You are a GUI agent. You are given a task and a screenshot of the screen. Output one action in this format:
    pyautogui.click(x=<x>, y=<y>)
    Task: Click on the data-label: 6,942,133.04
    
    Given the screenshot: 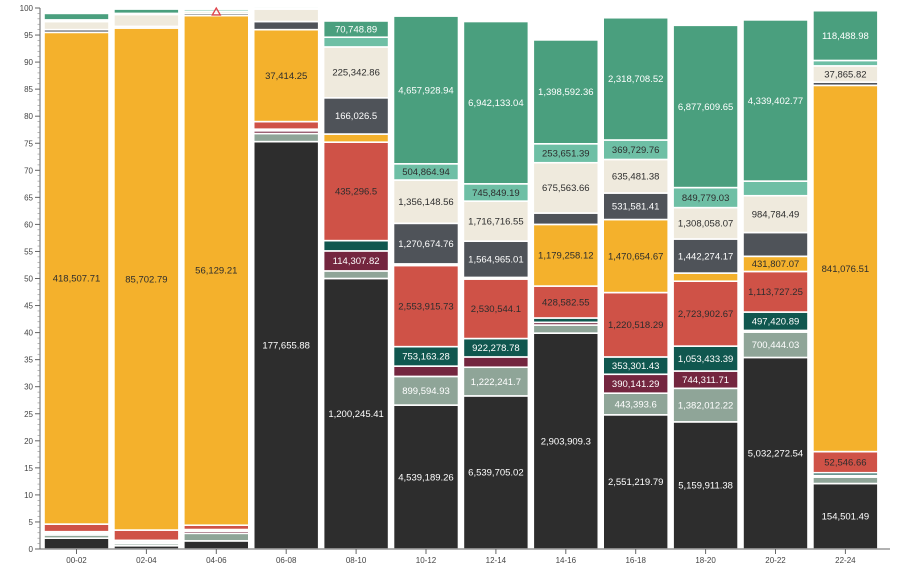 What is the action you would take?
    pyautogui.click(x=495, y=103)
    